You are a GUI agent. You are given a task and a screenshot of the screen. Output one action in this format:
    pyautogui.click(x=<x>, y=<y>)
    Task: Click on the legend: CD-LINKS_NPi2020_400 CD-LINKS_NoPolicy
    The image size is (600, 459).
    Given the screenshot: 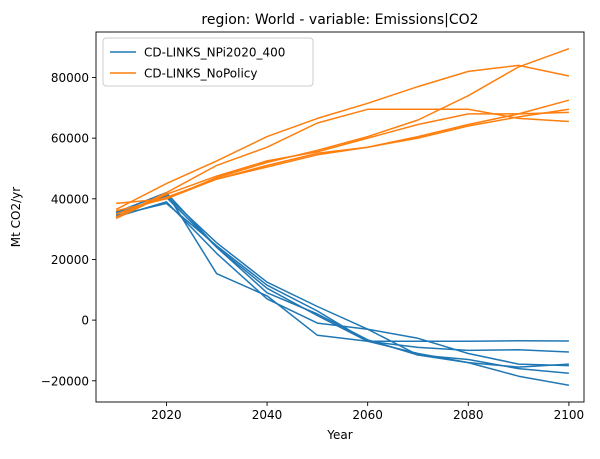 What is the action you would take?
    pyautogui.click(x=208, y=62)
    